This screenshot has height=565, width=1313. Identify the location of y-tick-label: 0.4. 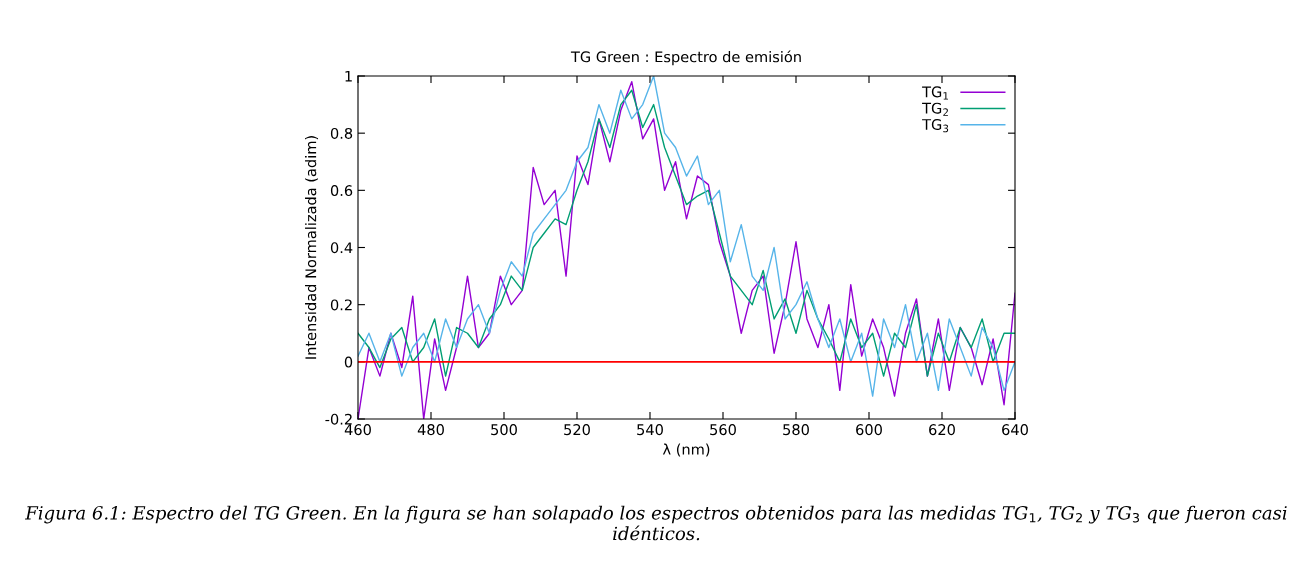
(341, 248).